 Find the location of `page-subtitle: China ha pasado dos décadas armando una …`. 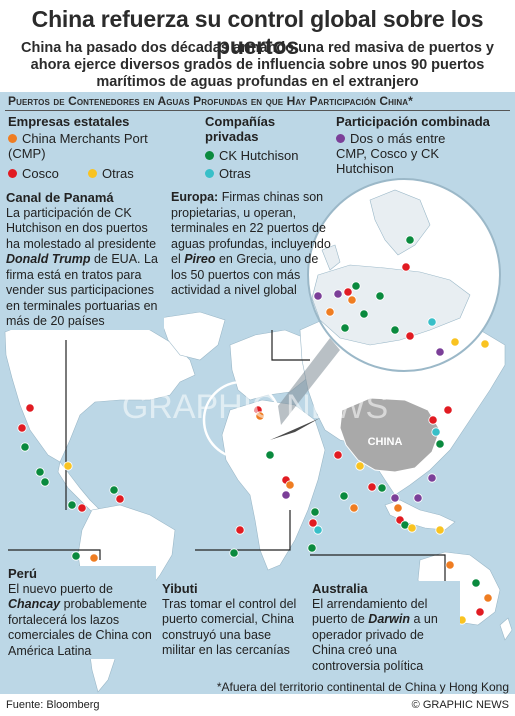

page-subtitle: China ha pasado dos décadas armando una … is located at coordinates (257, 65).